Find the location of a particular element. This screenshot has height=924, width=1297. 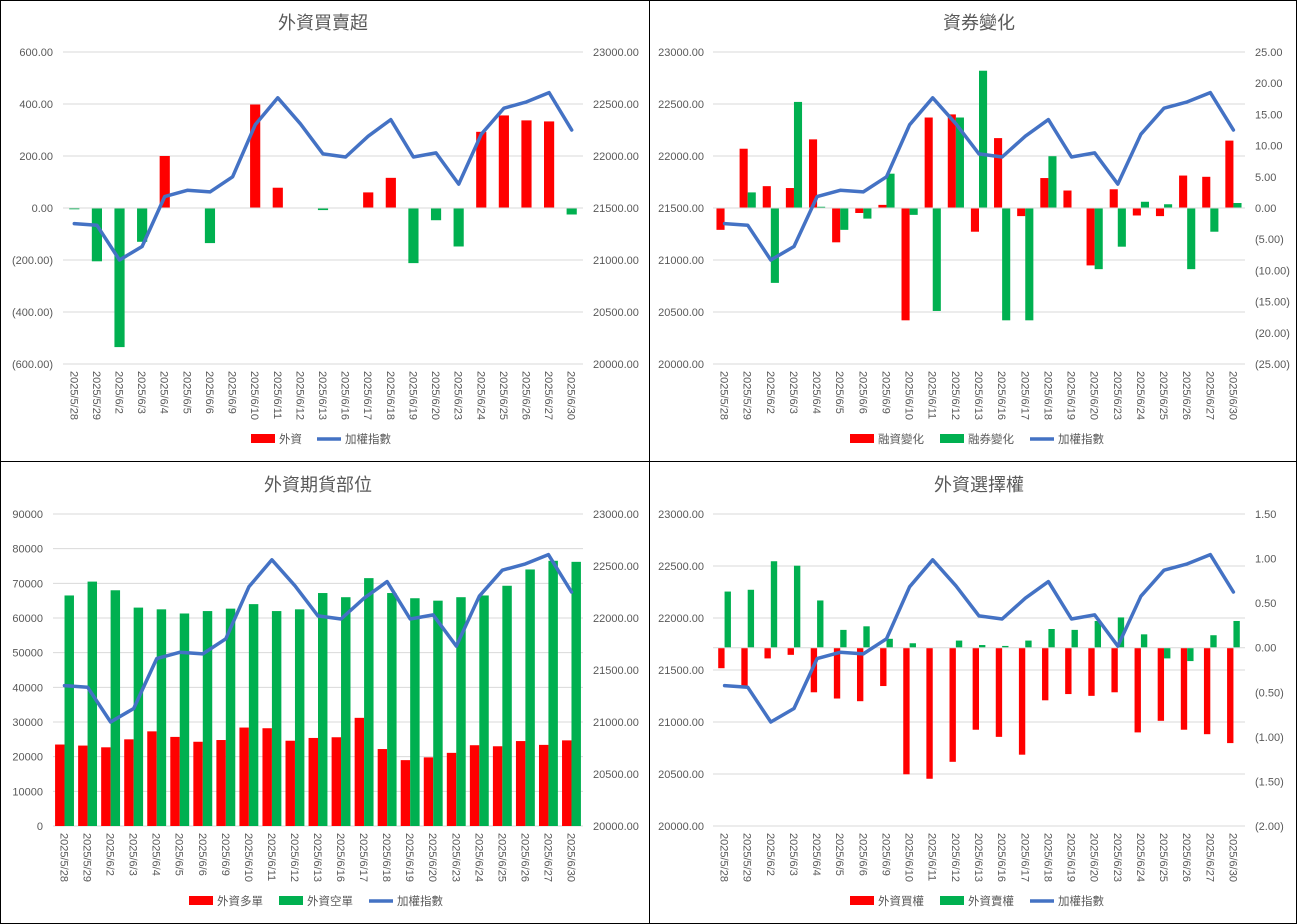

left-axis-tick-label: 0.00 is located at coordinates (42, 209).